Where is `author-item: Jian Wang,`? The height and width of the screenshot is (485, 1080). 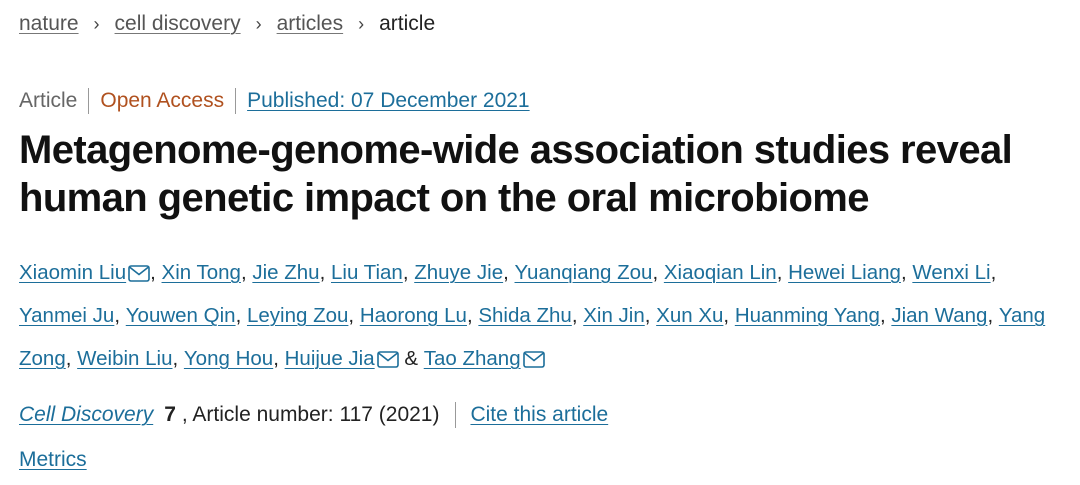 author-item: Jian Wang, is located at coordinates (945, 315).